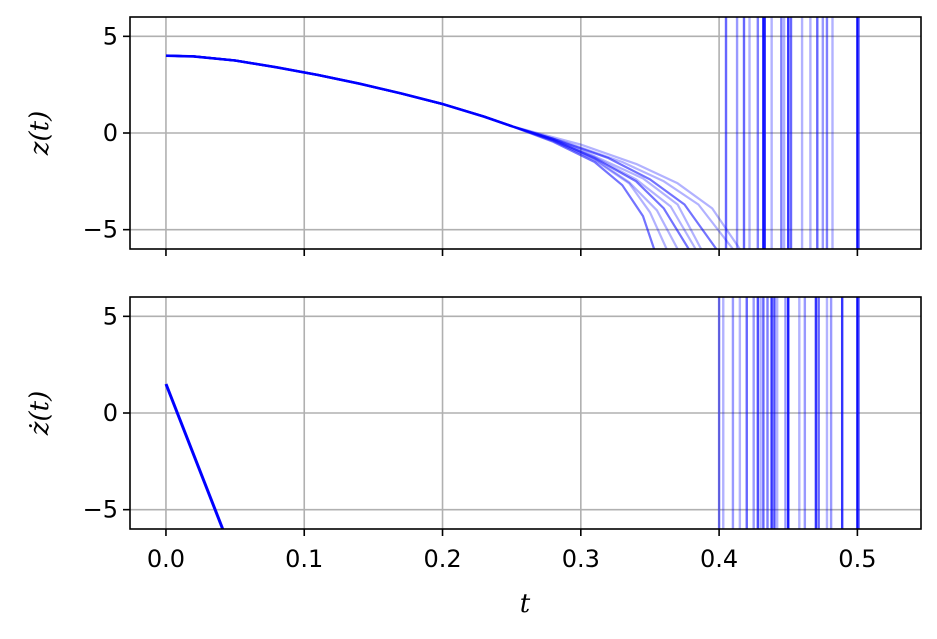 This screenshot has height=639, width=937. What do you see at coordinates (110, 133) in the screenshot?
I see `top-ytick-label: 0` at bounding box center [110, 133].